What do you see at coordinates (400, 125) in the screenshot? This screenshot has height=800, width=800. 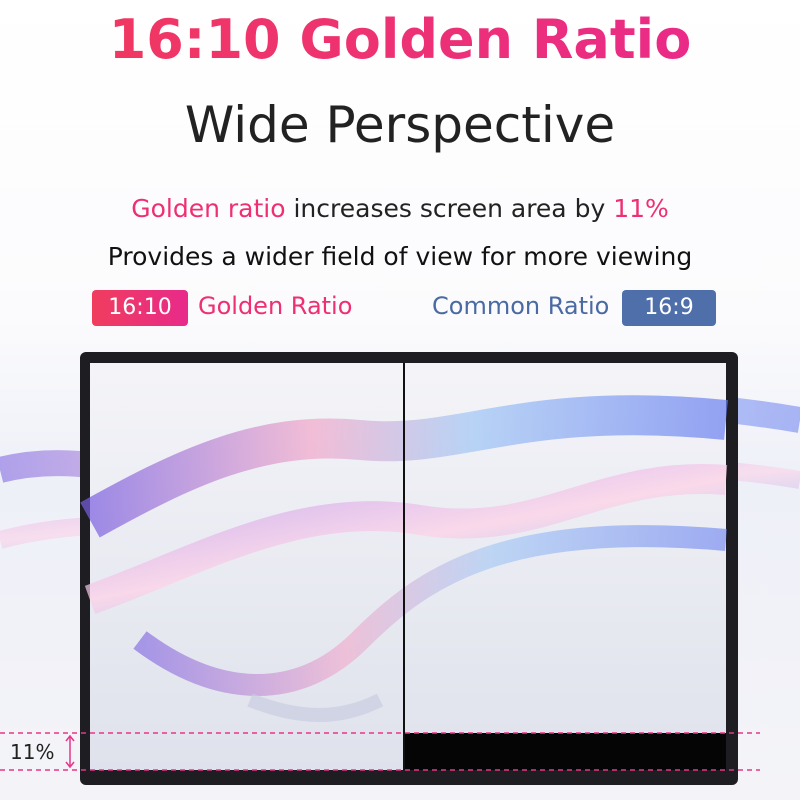 I see `subtitle: Wide Perspective` at bounding box center [400, 125].